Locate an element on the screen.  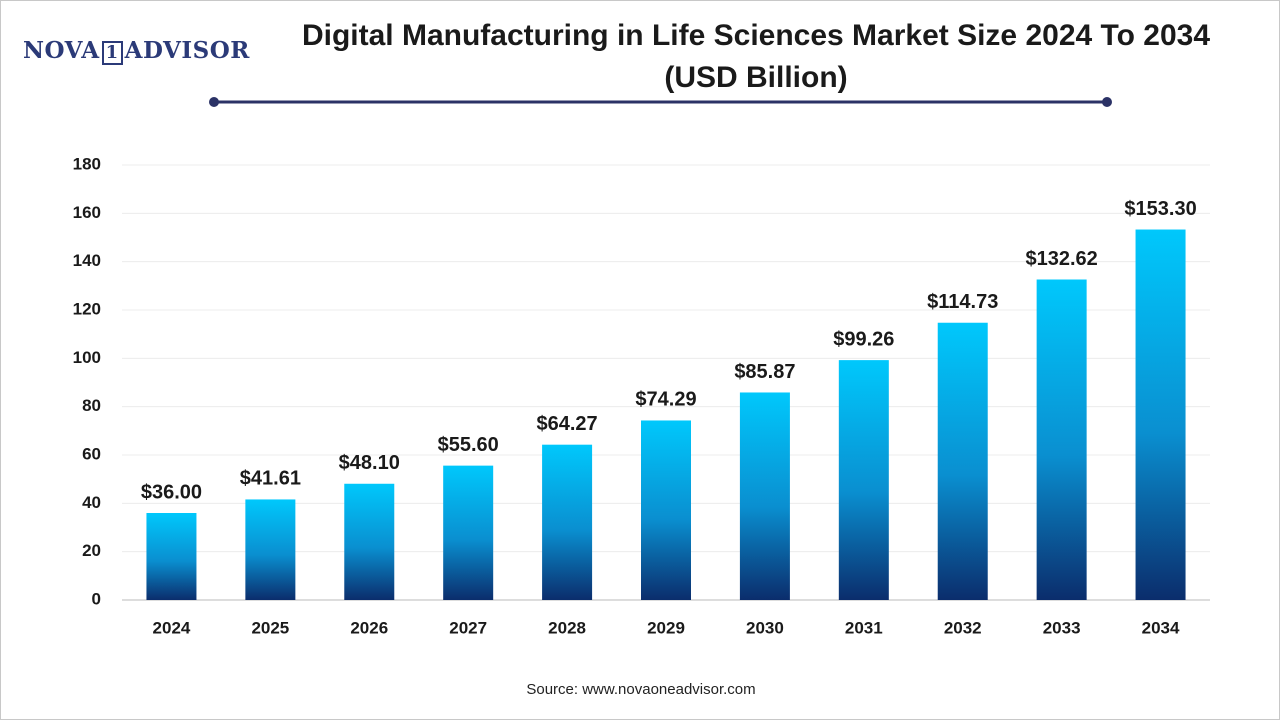
y-tick-label: 20 is located at coordinates (91, 550).